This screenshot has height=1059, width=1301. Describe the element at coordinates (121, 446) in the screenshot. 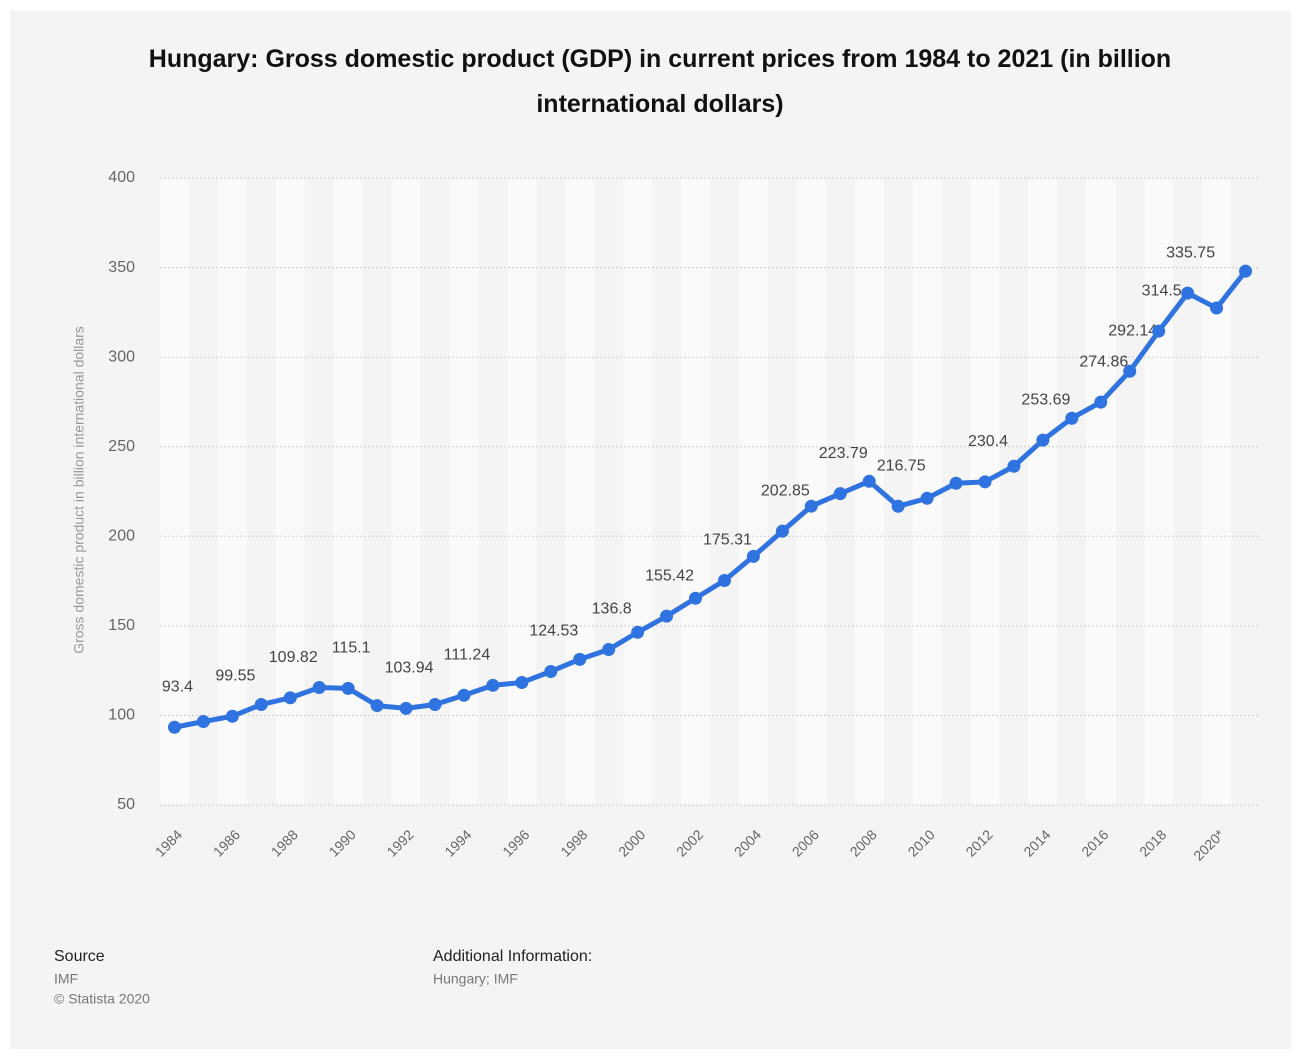

I see `y-tick-label: 250` at that location.